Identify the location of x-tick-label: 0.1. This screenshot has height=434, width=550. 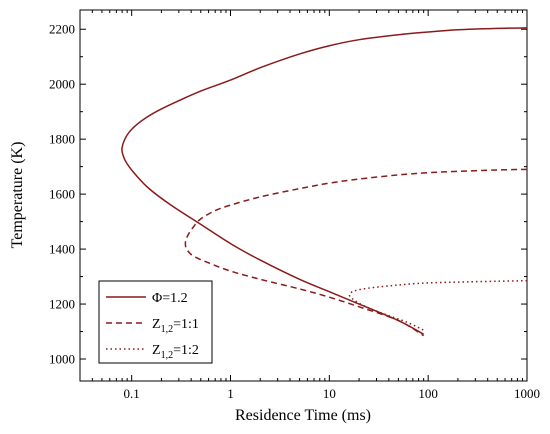
(132, 393).